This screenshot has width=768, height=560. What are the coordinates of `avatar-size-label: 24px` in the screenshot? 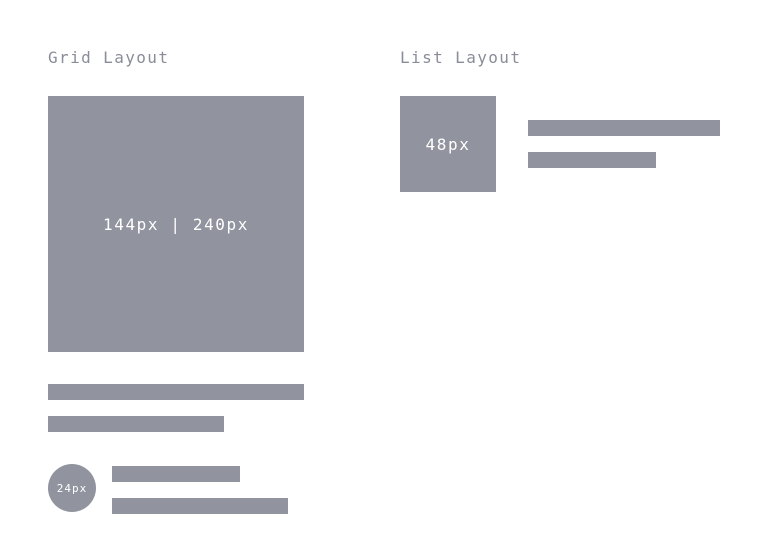 It's located at (72, 488).